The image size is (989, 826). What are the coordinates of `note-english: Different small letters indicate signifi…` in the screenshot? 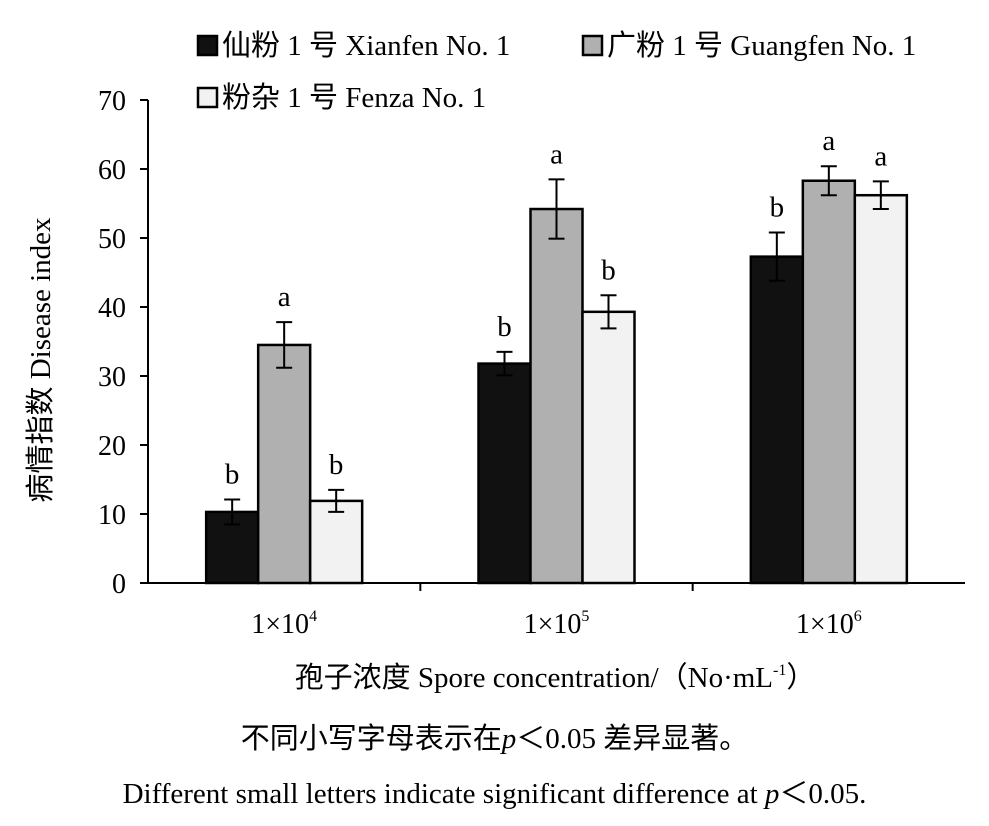 It's located at (494, 794).